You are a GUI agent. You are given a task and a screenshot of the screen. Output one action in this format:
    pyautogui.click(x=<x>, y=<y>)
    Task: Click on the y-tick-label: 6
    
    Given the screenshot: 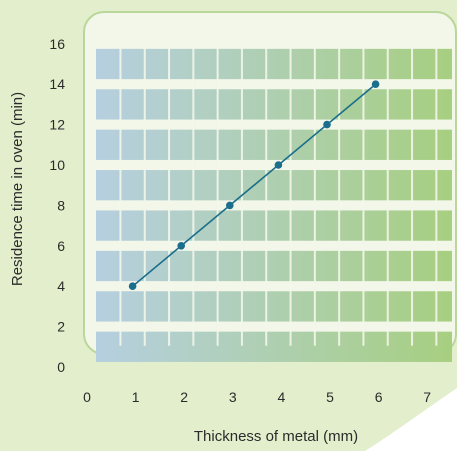 What is the action you would take?
    pyautogui.click(x=61, y=246)
    